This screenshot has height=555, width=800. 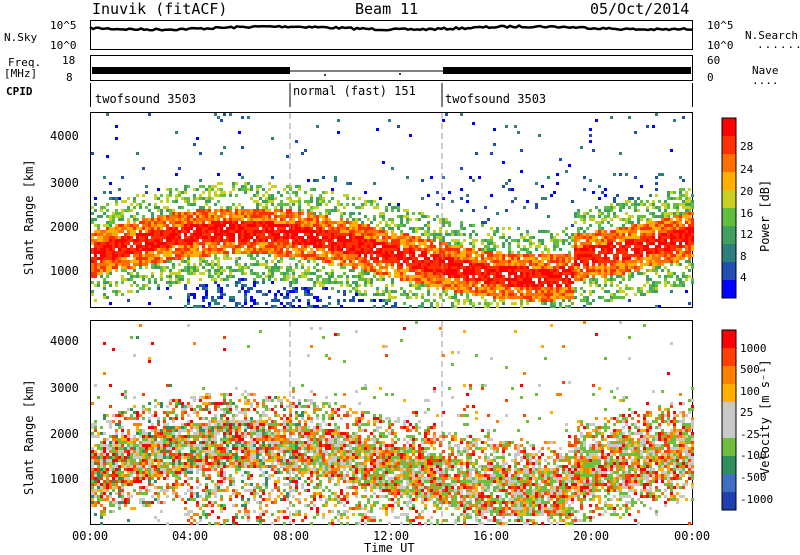 I want to click on colorbar-swatch, so click(x=729, y=127).